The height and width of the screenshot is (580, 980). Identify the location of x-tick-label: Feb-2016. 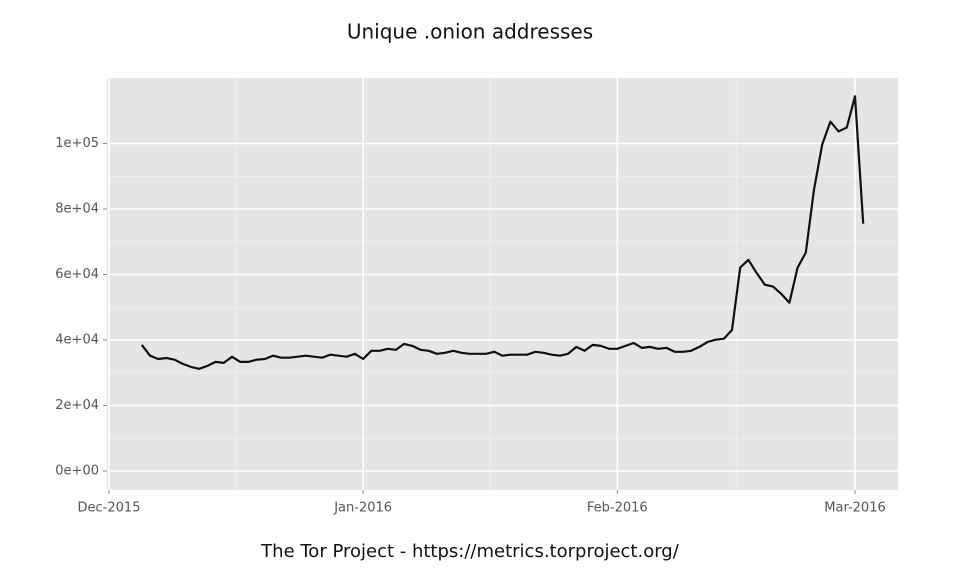
(617, 508).